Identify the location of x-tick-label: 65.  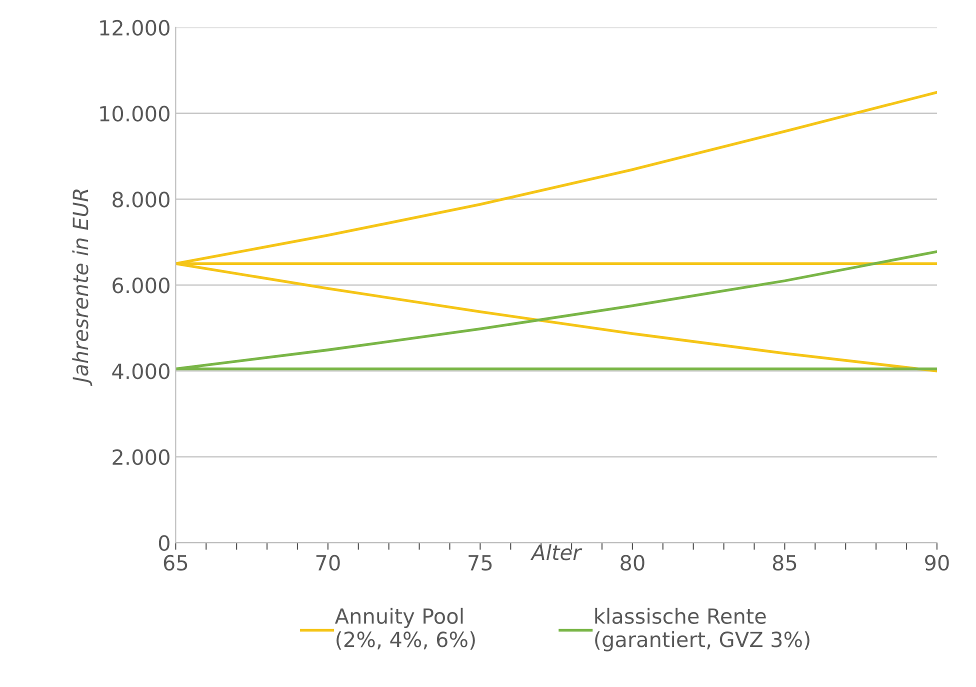
(176, 562).